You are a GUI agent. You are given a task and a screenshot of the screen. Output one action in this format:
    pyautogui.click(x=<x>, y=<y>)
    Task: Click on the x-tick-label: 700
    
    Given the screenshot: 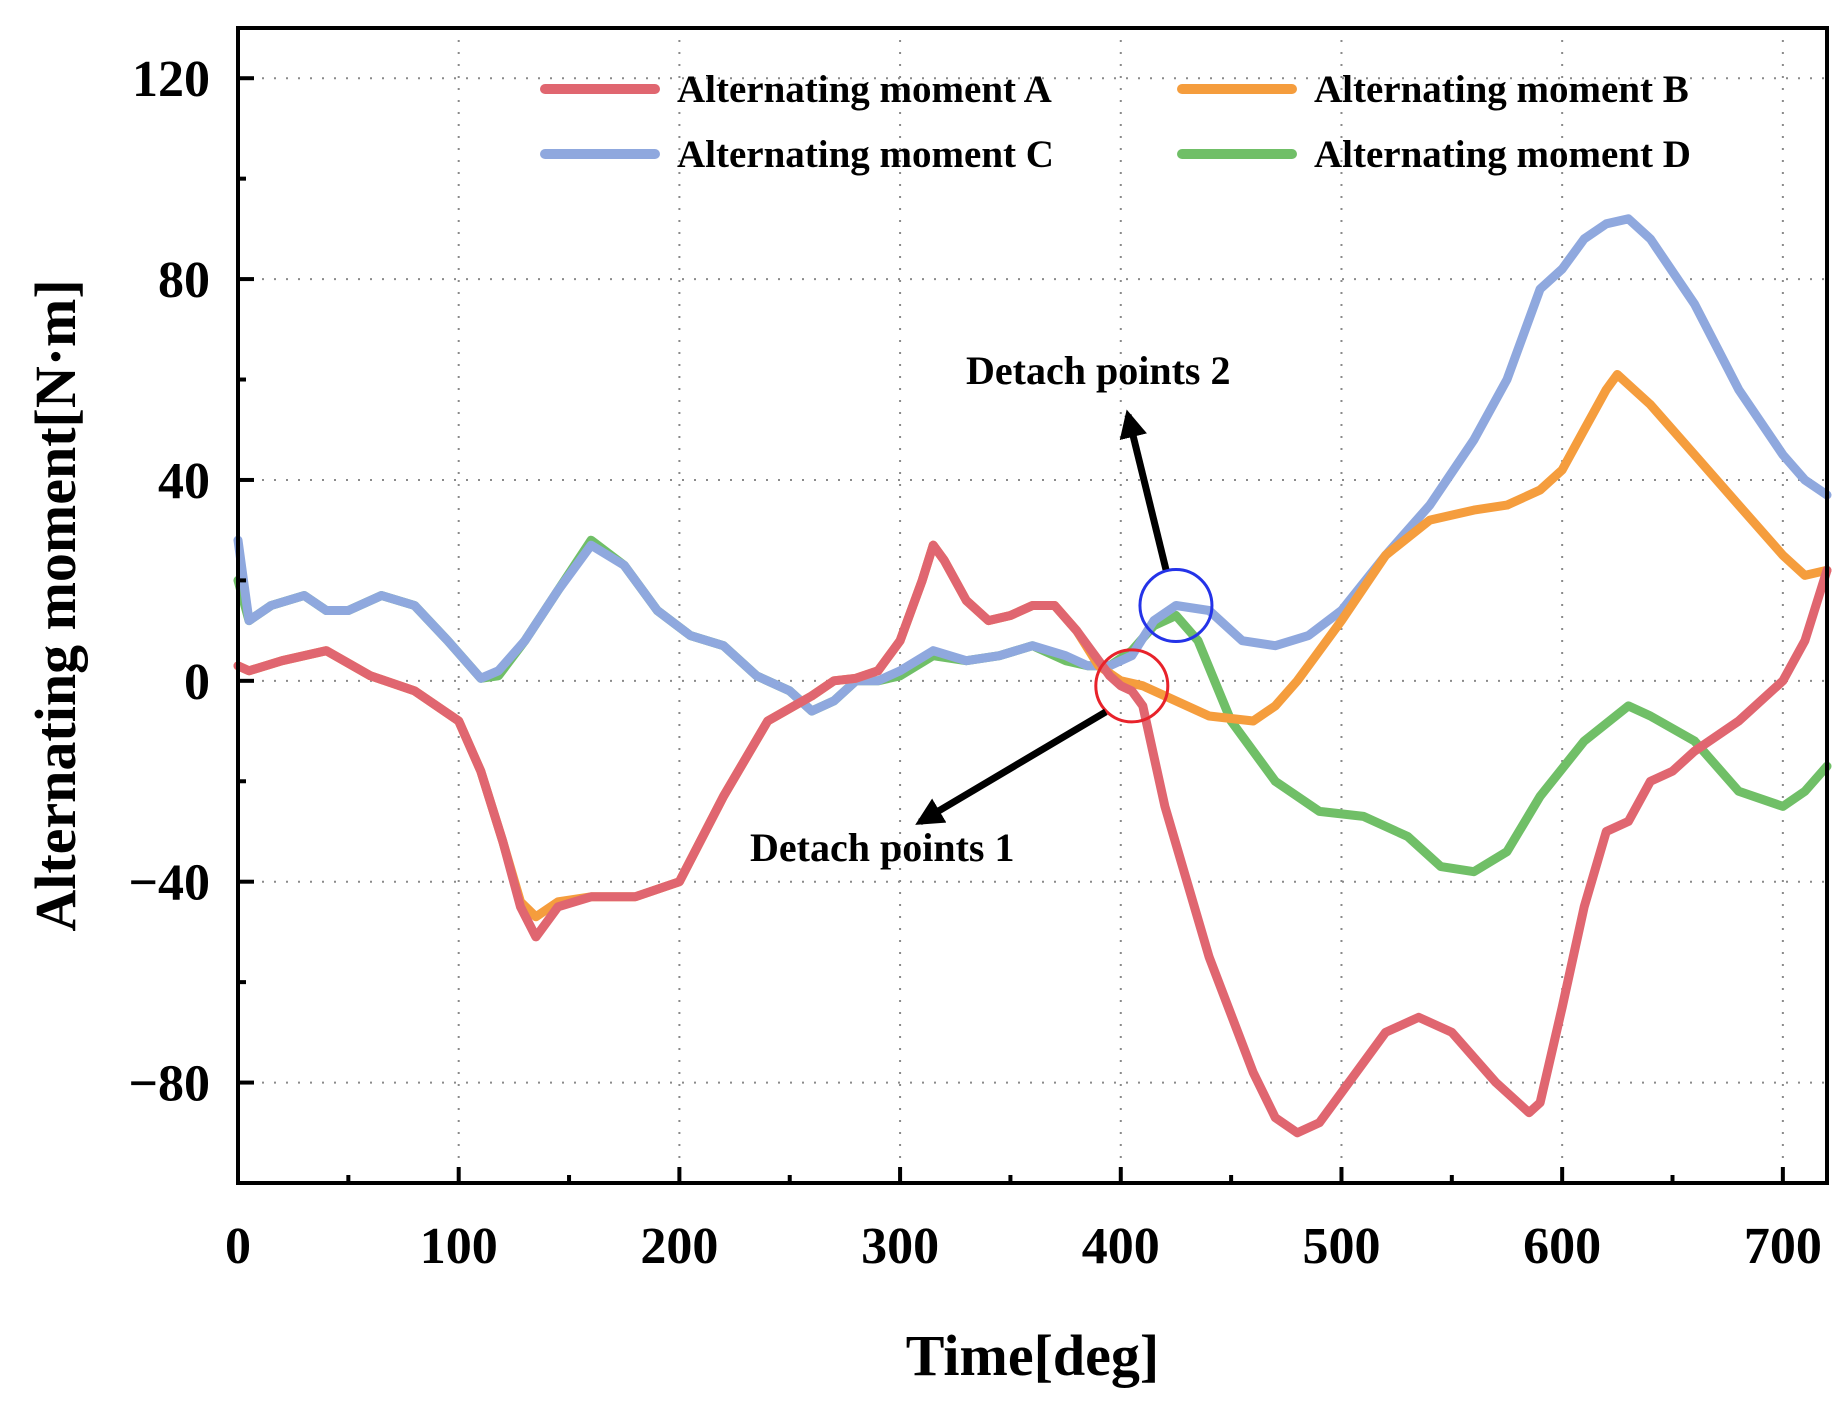 What is the action you would take?
    pyautogui.click(x=1783, y=1246)
    